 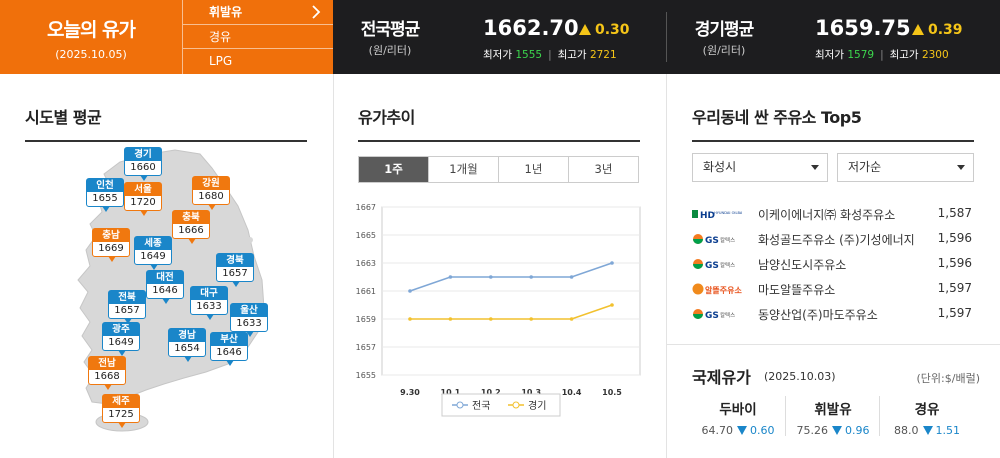 I want to click on fuel-tab-gasoline-label: 휘발유, so click(x=226, y=12).